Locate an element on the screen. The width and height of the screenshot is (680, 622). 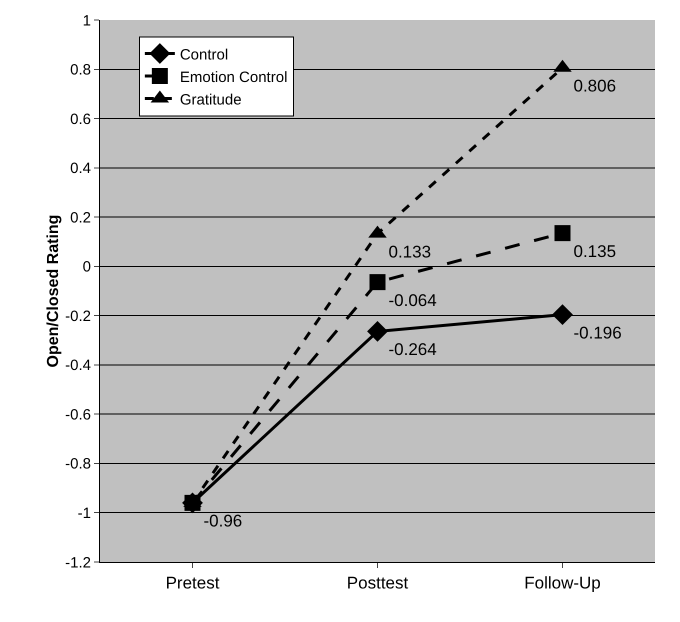
y-tick-label: -1.2 is located at coordinates (78, 563).